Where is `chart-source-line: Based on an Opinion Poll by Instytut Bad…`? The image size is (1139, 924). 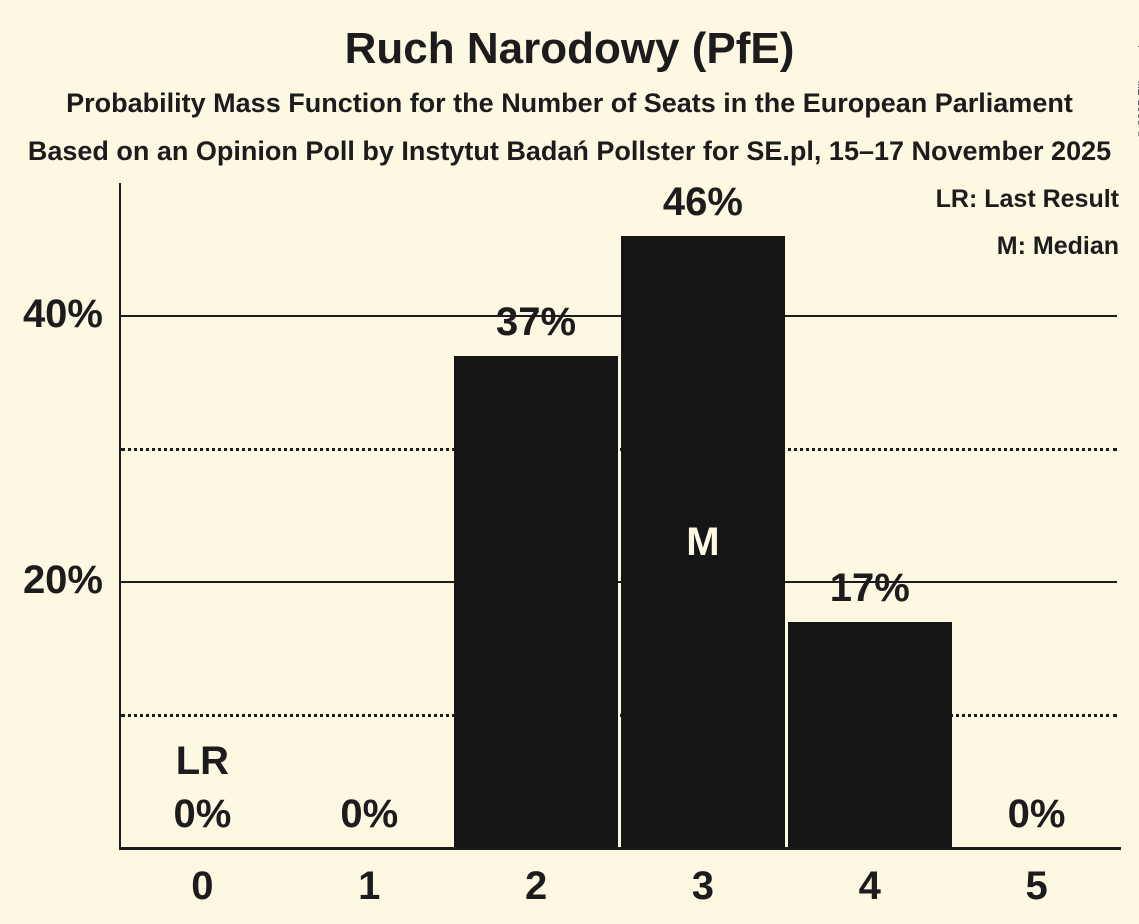 chart-source-line: Based on an Opinion Poll by Instytut Bad… is located at coordinates (569, 151).